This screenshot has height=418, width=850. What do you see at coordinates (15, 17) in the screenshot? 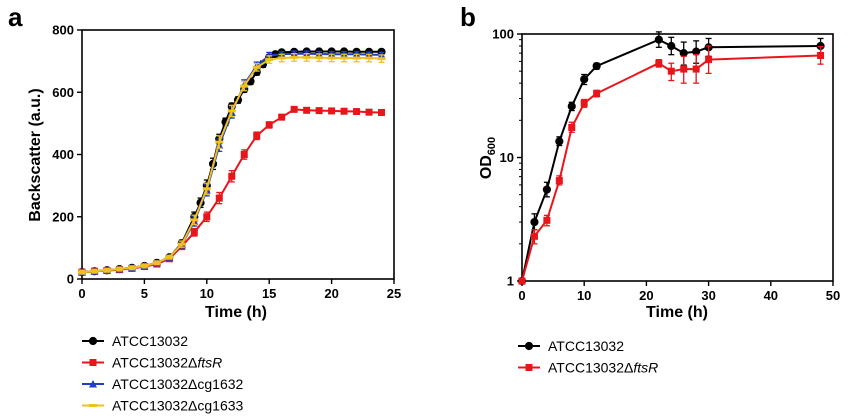
I see `panel-a-letter: a` at bounding box center [15, 17].